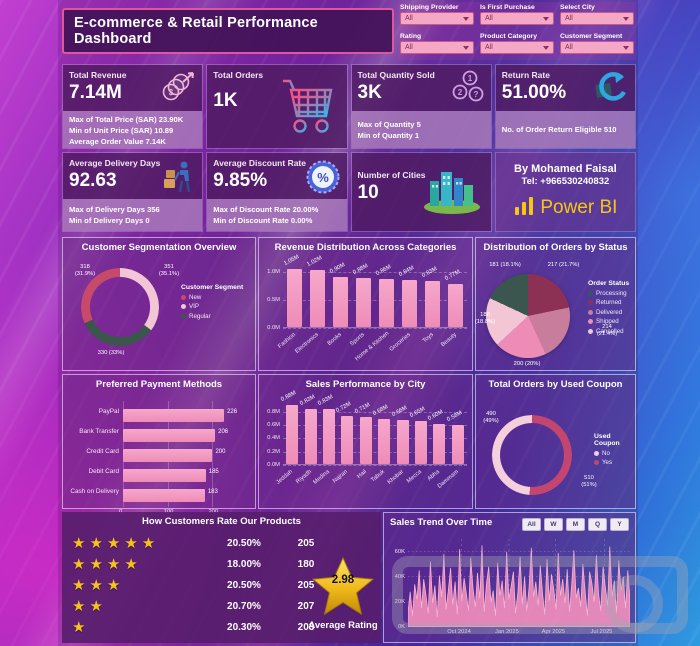 The height and width of the screenshot is (646, 700). Describe the element at coordinates (212, 306) in the screenshot. I see `legend-item: VIP` at that location.